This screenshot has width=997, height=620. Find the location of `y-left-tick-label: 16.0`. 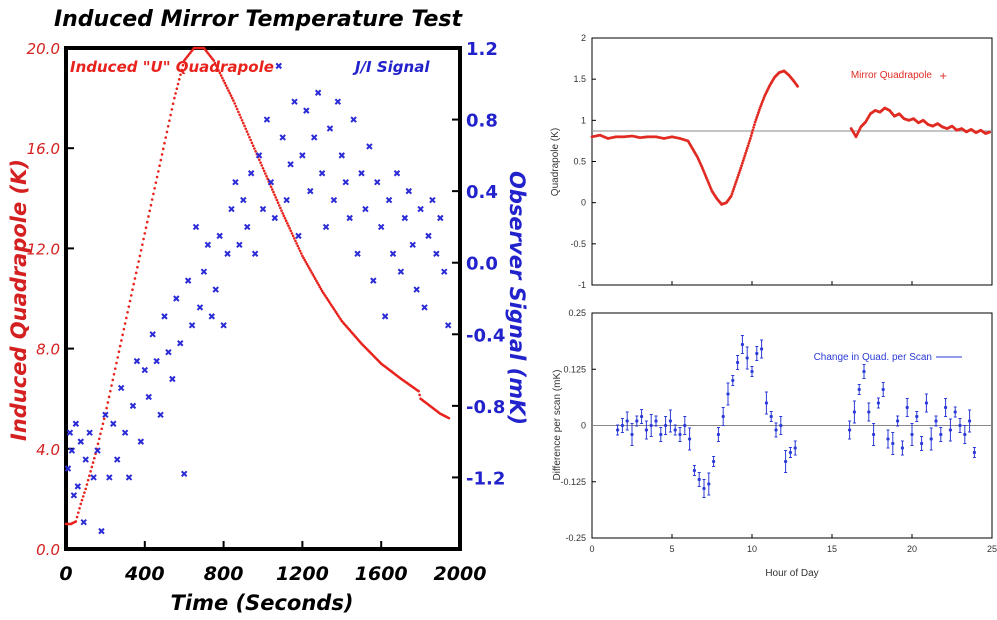

y-left-tick-label: 16.0 is located at coordinates (43, 149).